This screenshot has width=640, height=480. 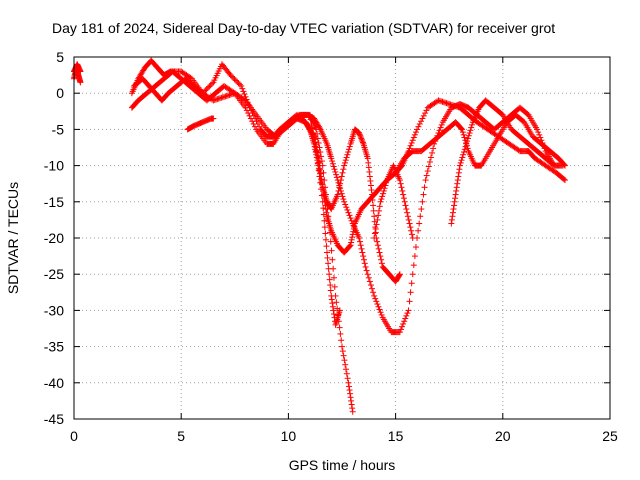 What do you see at coordinates (200, 124) in the screenshot?
I see `series-trace-j` at bounding box center [200, 124].